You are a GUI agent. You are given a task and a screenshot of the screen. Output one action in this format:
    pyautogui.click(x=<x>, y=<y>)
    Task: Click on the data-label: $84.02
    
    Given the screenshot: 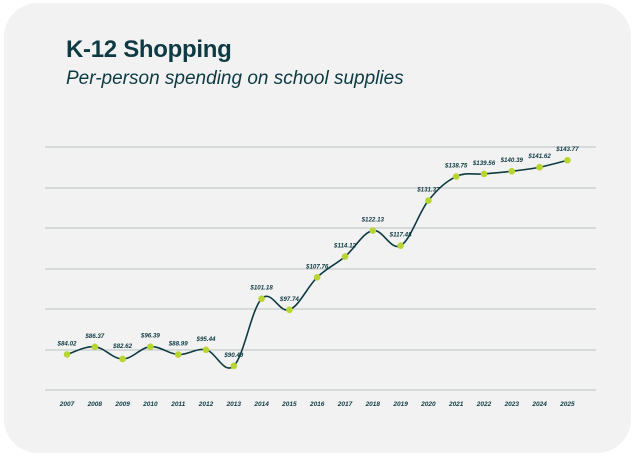 What is the action you would take?
    pyautogui.click(x=67, y=343)
    